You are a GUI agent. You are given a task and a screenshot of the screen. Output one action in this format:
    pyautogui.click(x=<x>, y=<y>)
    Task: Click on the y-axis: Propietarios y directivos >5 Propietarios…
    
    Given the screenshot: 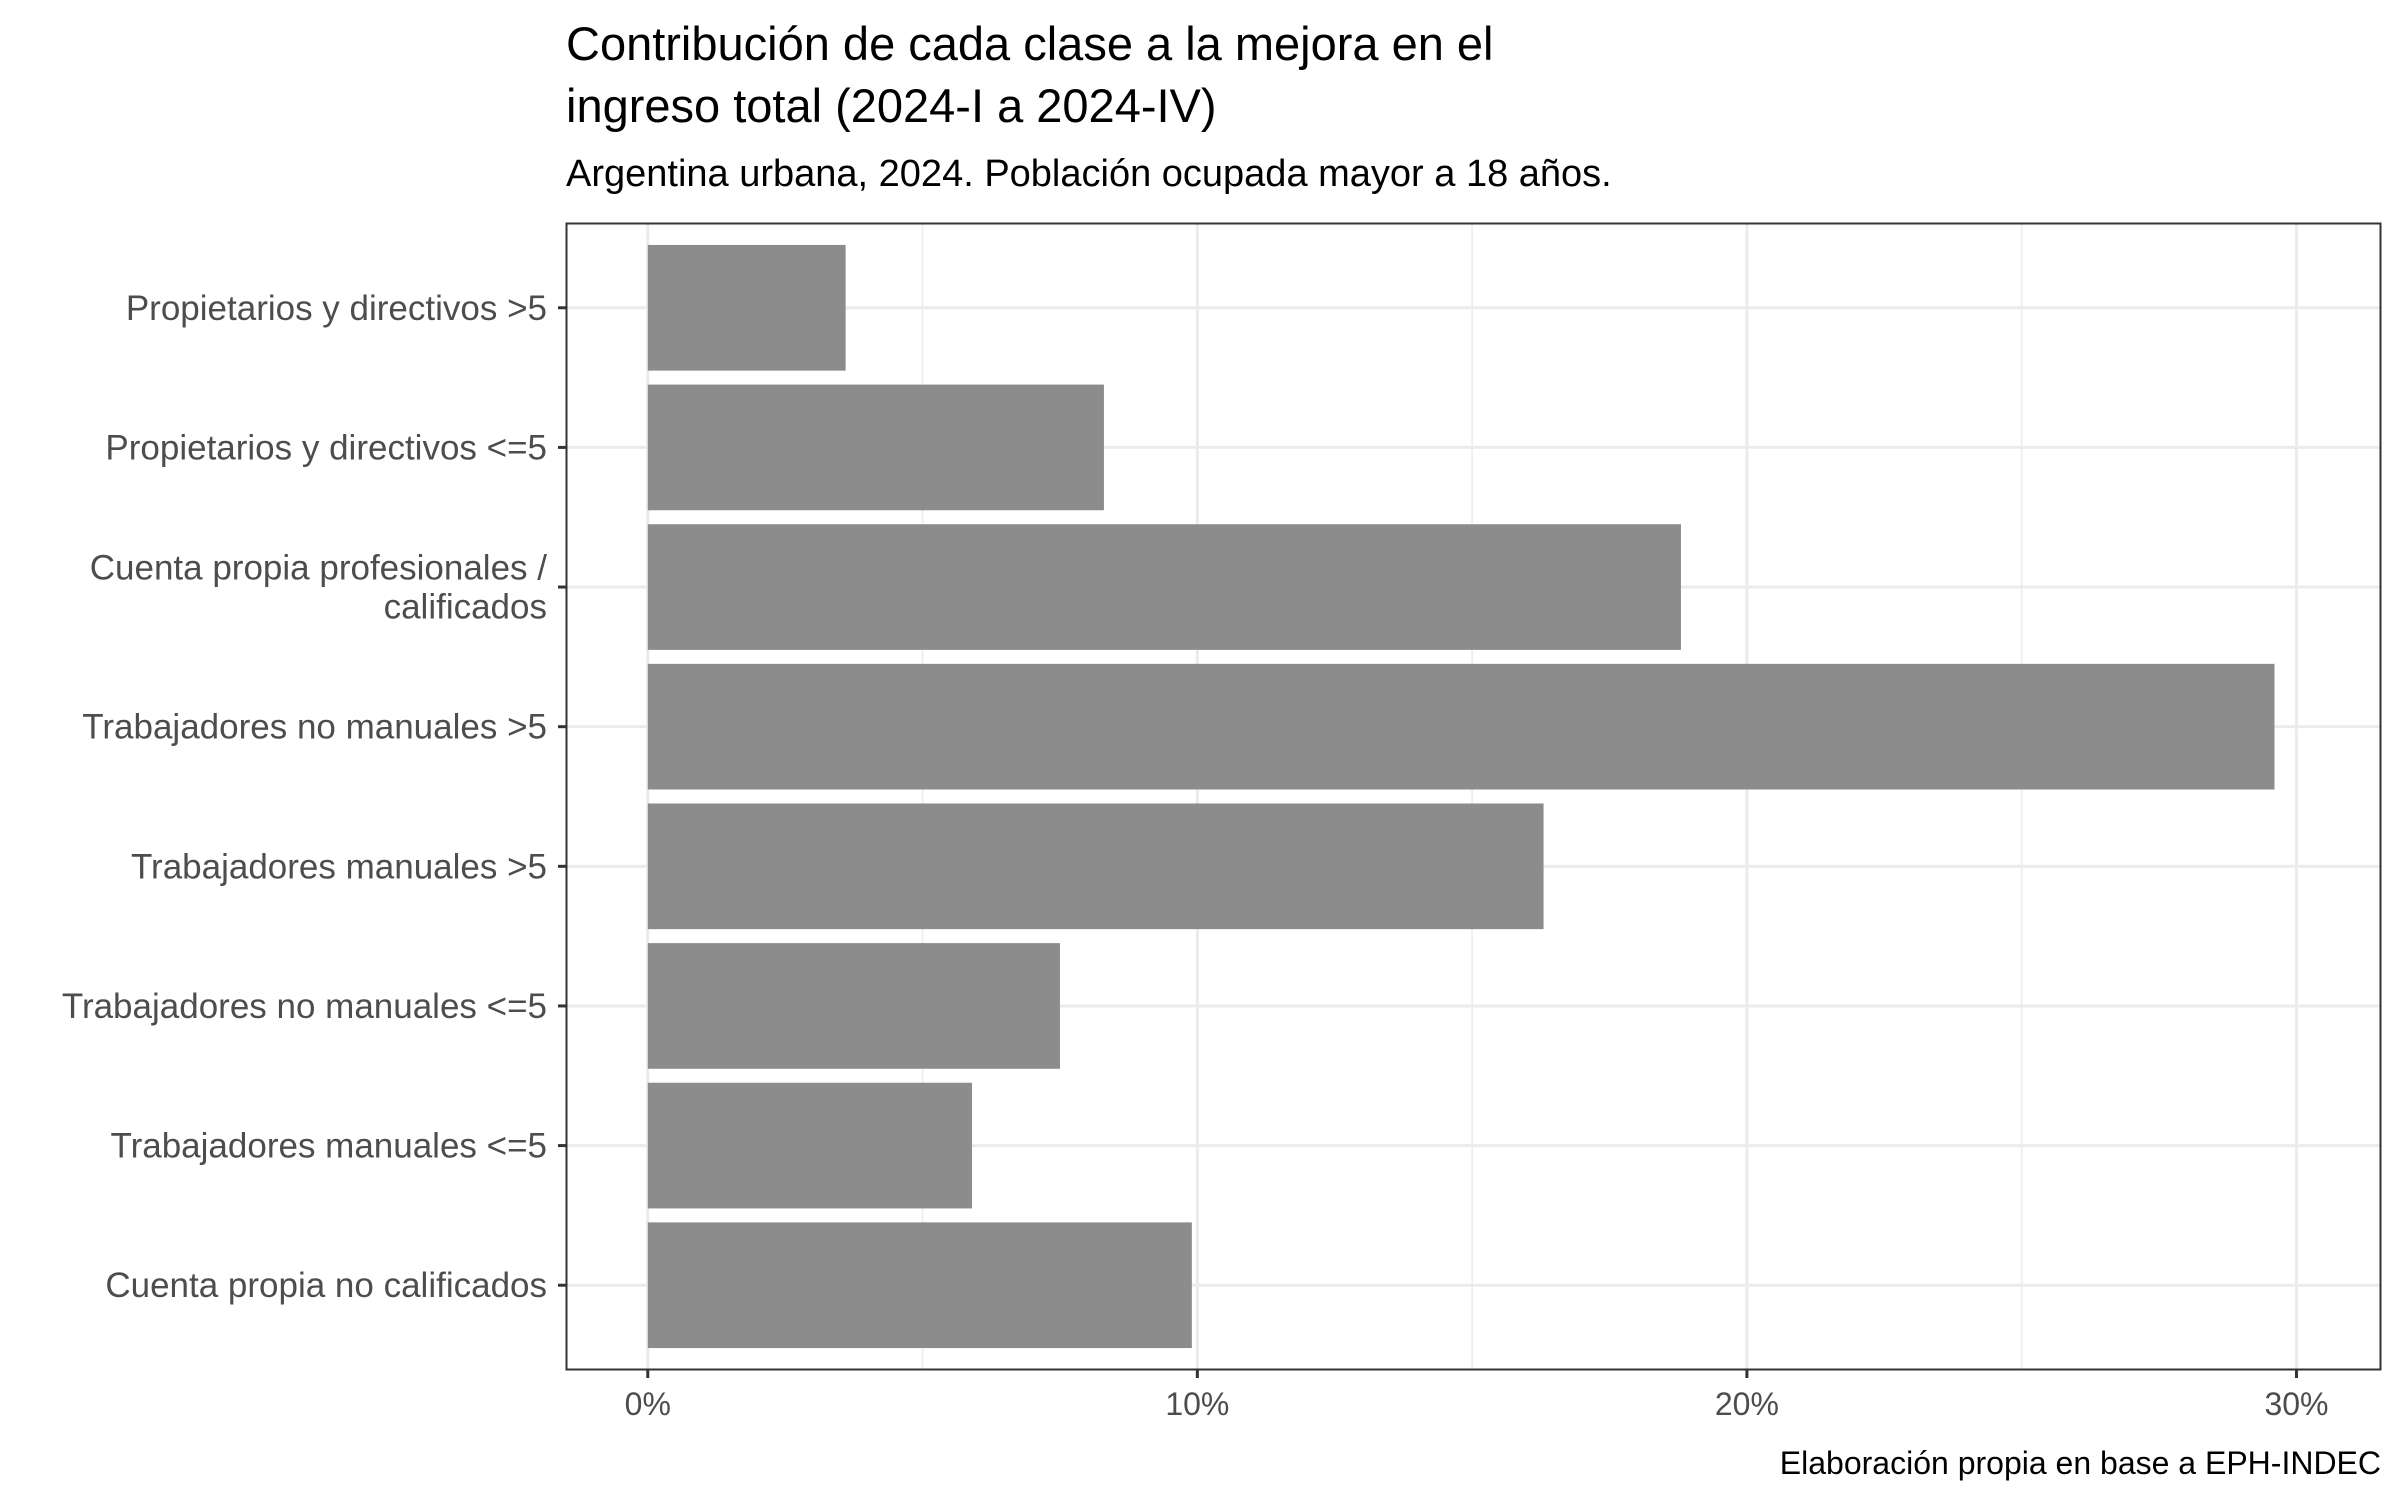 What is the action you would take?
    pyautogui.click(x=314, y=797)
    